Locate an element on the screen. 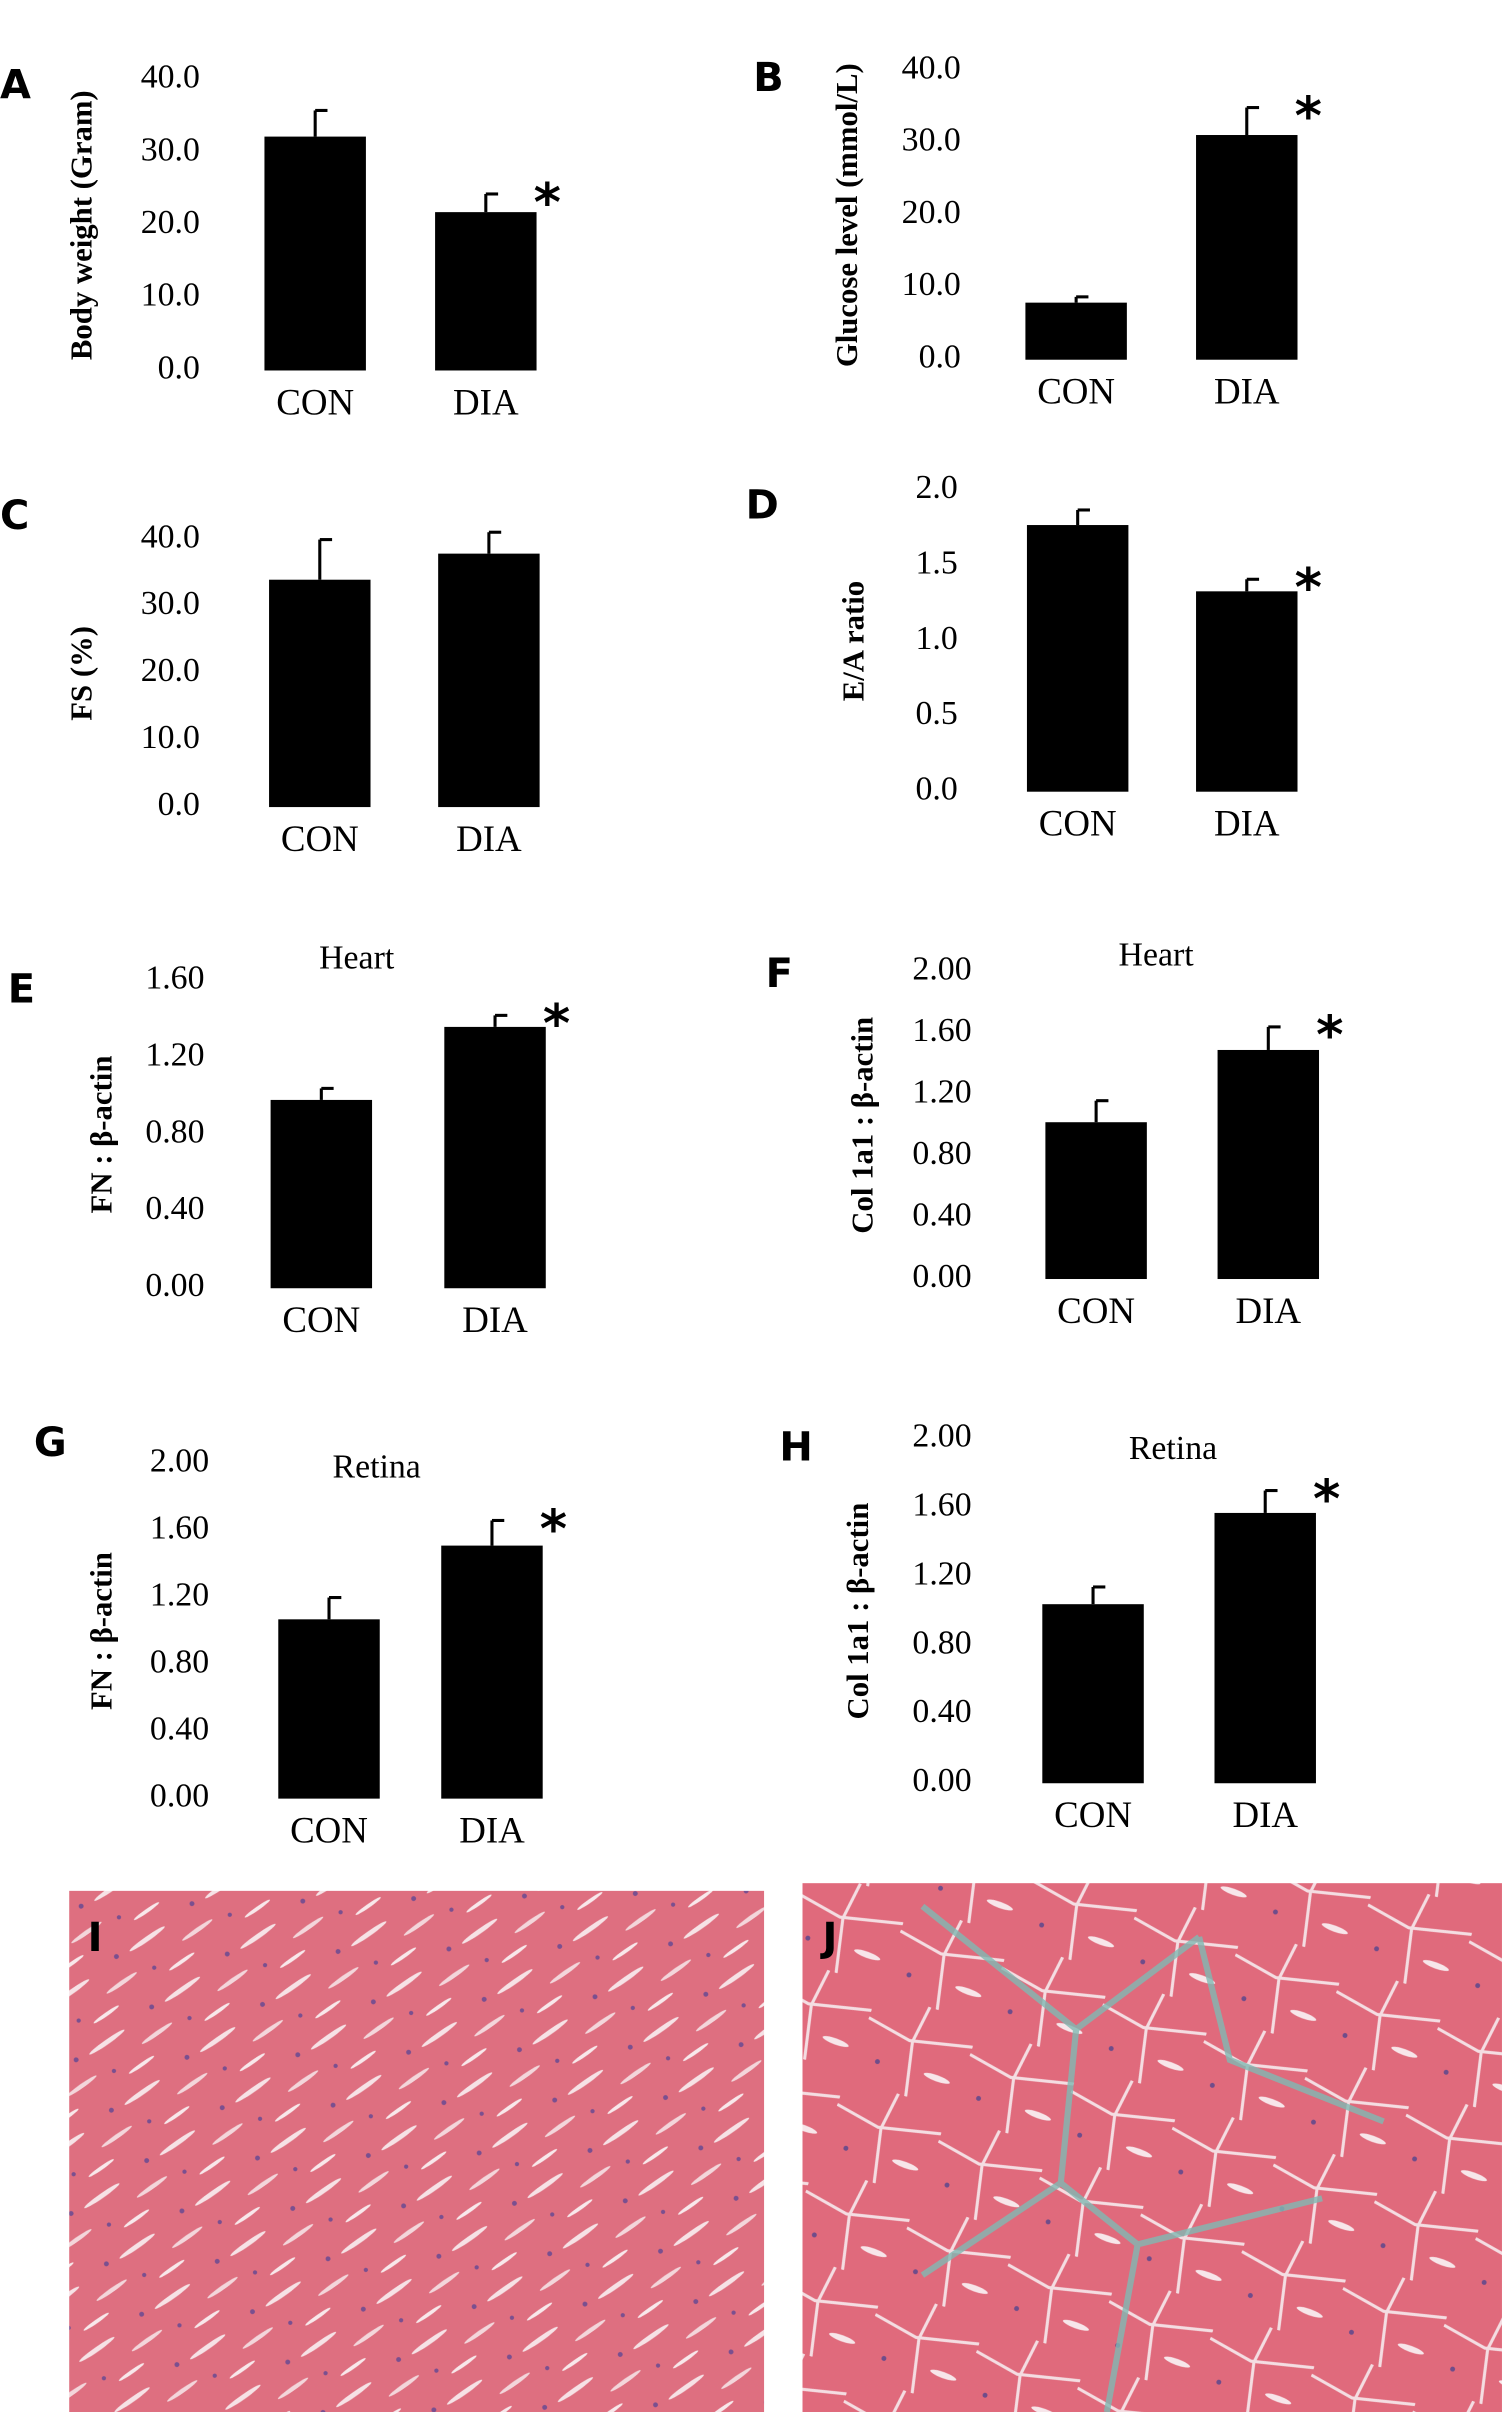  y-tick-label: 0.5 is located at coordinates (936, 713).